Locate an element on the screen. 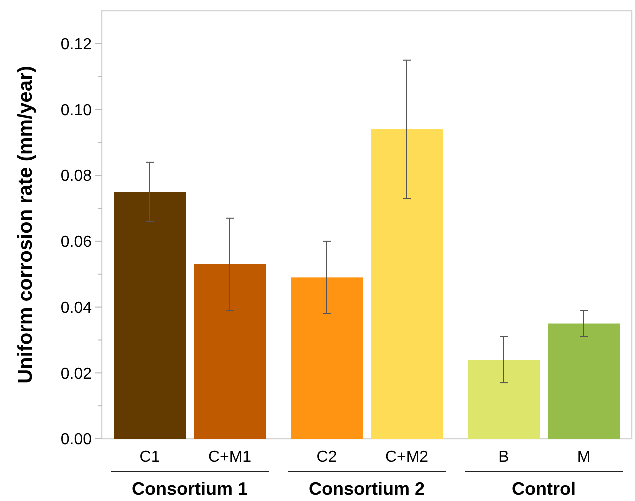 Image resolution: width=635 pixels, height=501 pixels. x-tick-label: C1 is located at coordinates (150, 457).